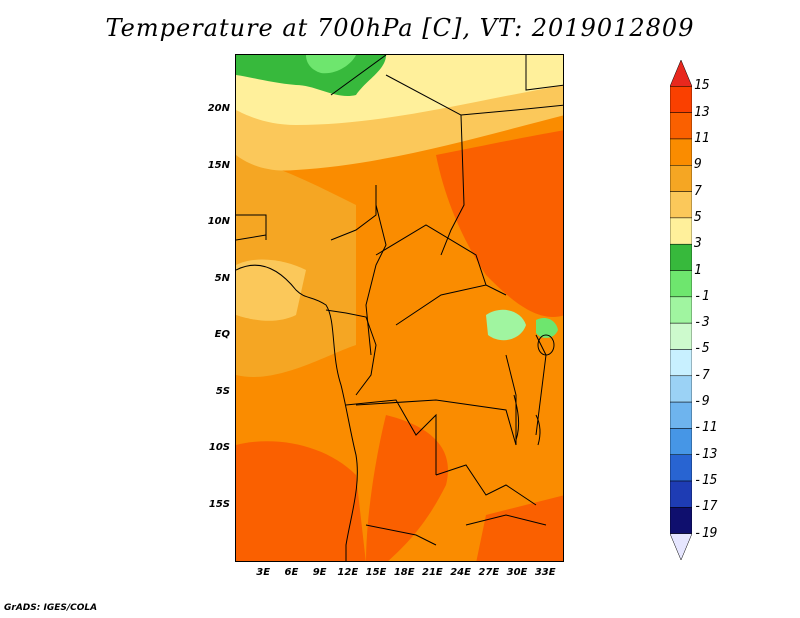 The height and width of the screenshot is (618, 800). I want to click on colorbar-label: -13, so click(706, 454).